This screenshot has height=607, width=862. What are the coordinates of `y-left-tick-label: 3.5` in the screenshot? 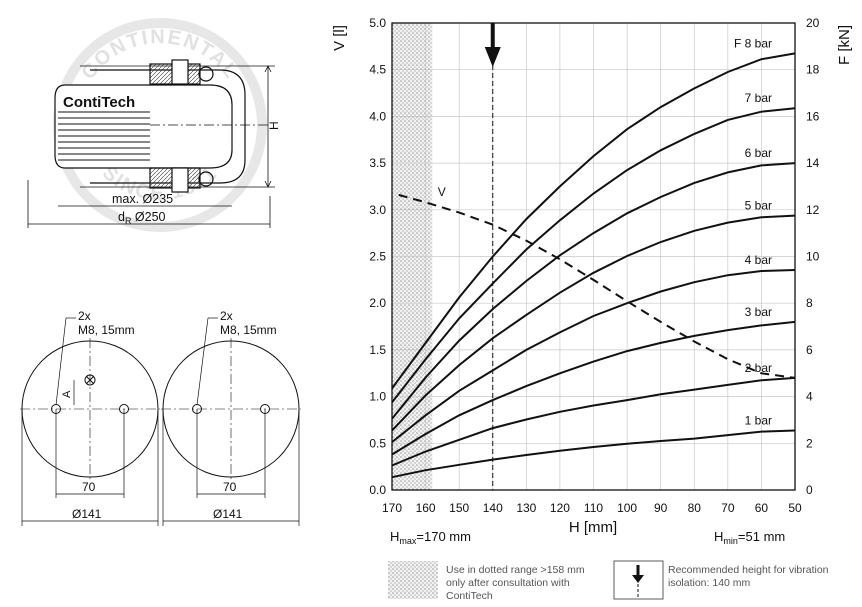 It's located at (377, 163).